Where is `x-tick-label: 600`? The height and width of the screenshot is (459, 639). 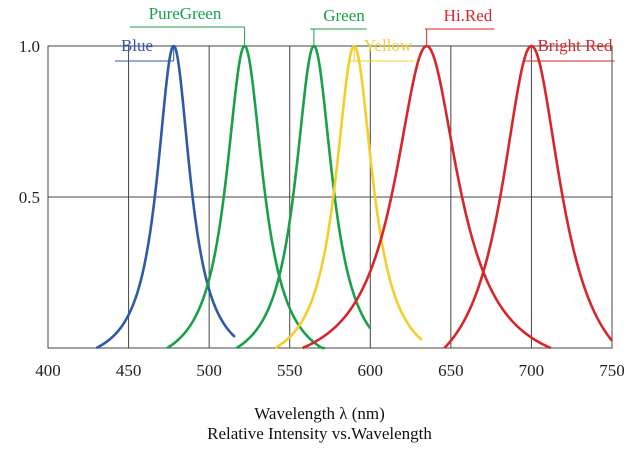 x-tick-label: 600 is located at coordinates (371, 370).